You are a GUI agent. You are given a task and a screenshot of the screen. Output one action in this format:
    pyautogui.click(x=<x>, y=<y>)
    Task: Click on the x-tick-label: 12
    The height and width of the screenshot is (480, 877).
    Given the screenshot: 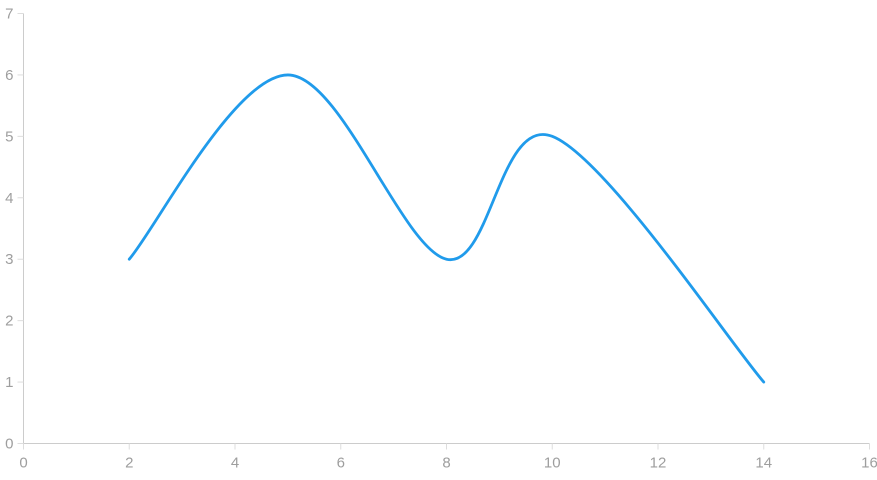 What is the action you would take?
    pyautogui.click(x=658, y=463)
    